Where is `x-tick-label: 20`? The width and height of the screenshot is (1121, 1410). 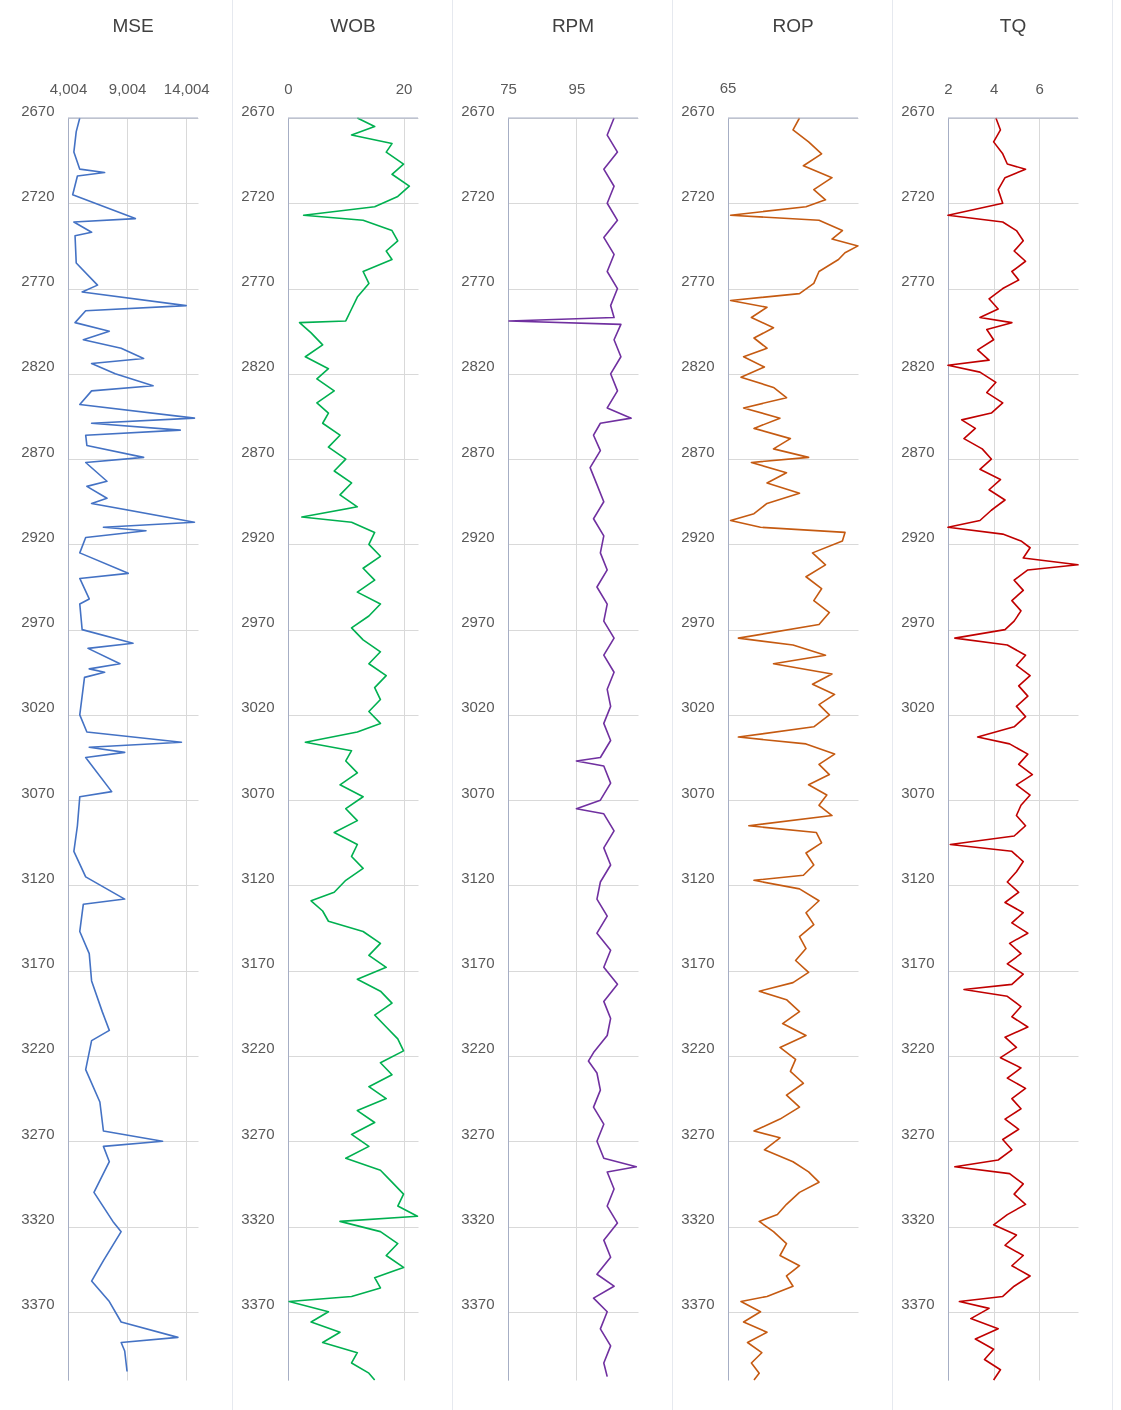
x-tick-label: 20 is located at coordinates (404, 88).